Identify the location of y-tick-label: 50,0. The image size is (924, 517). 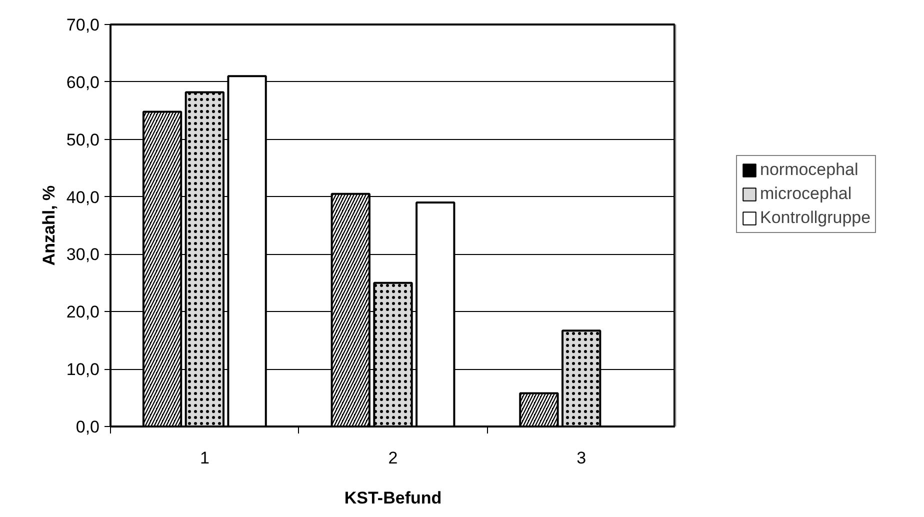
(83, 140).